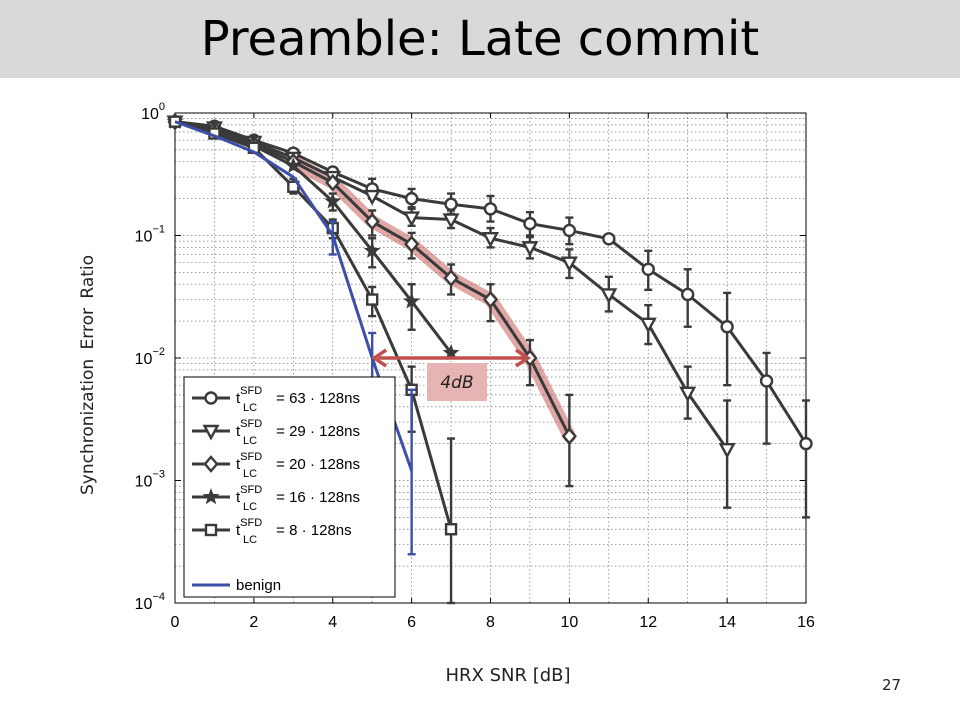 The image size is (960, 720). Describe the element at coordinates (150, 357) in the screenshot. I see `y-tick-label: 10⁻²` at that location.